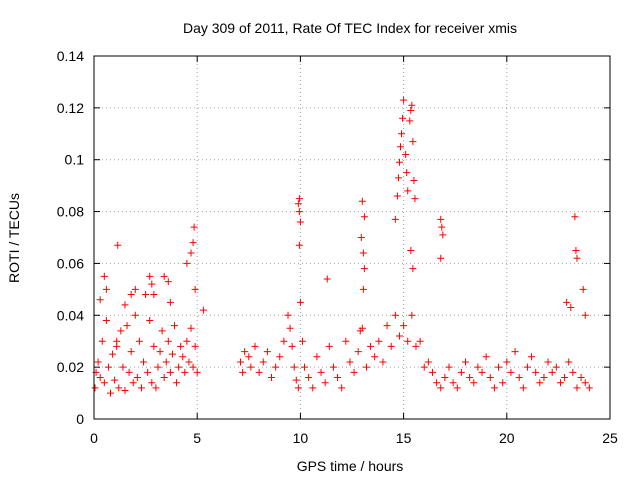 Image resolution: width=640 pixels, height=480 pixels. What do you see at coordinates (94, 438) in the screenshot?
I see `x-tick-label: 0` at bounding box center [94, 438].